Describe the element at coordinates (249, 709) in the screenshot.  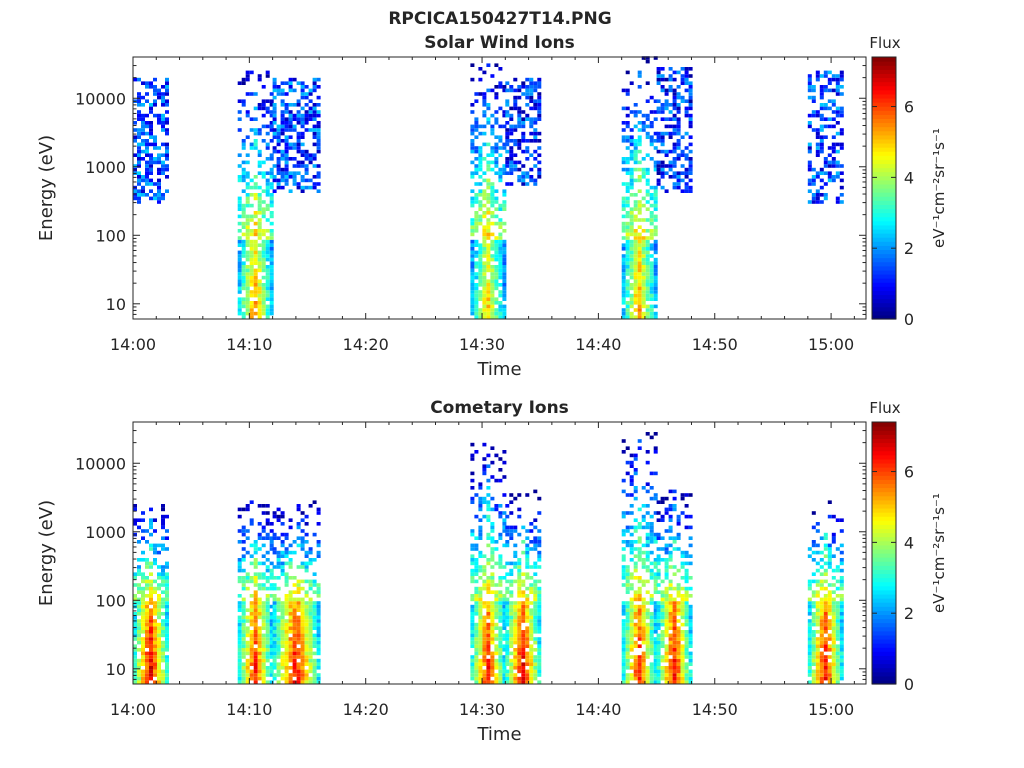
I see `x-tick-label: 14:10` at that location.